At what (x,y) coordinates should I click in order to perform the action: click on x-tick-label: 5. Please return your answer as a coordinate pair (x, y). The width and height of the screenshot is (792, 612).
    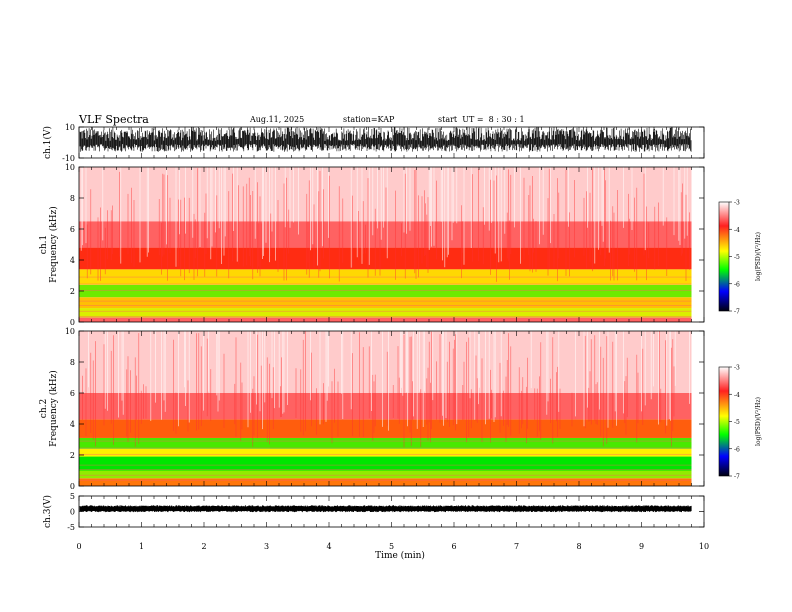
    Looking at the image, I should click on (391, 546).